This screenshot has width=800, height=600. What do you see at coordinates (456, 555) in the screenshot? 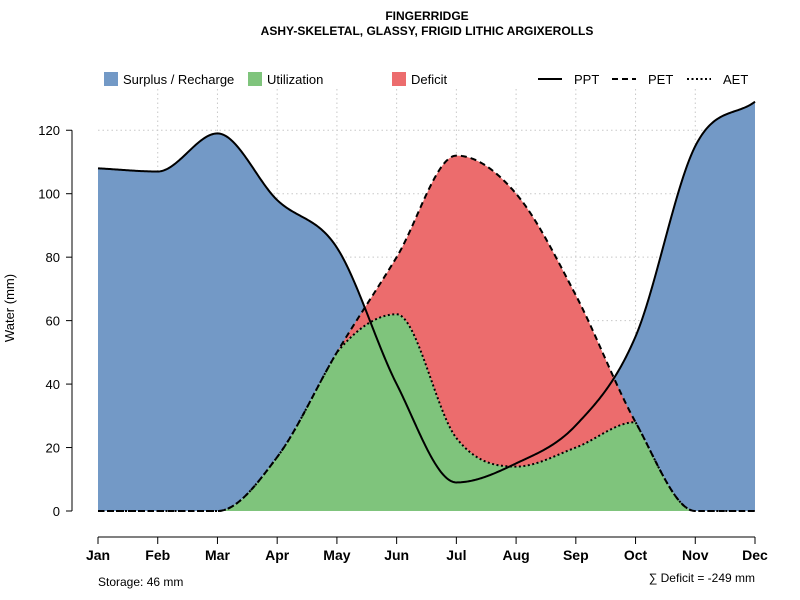
I see `x-tick-label: Jul` at bounding box center [456, 555].